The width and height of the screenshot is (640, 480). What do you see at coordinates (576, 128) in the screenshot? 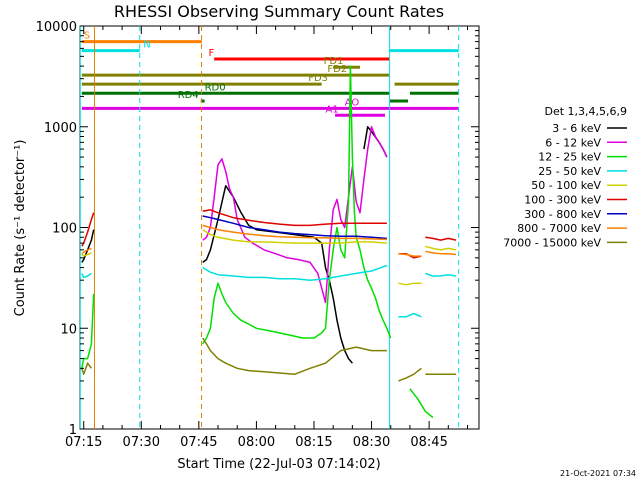
I see `legend-label: 3 - 6 keV` at bounding box center [576, 128].